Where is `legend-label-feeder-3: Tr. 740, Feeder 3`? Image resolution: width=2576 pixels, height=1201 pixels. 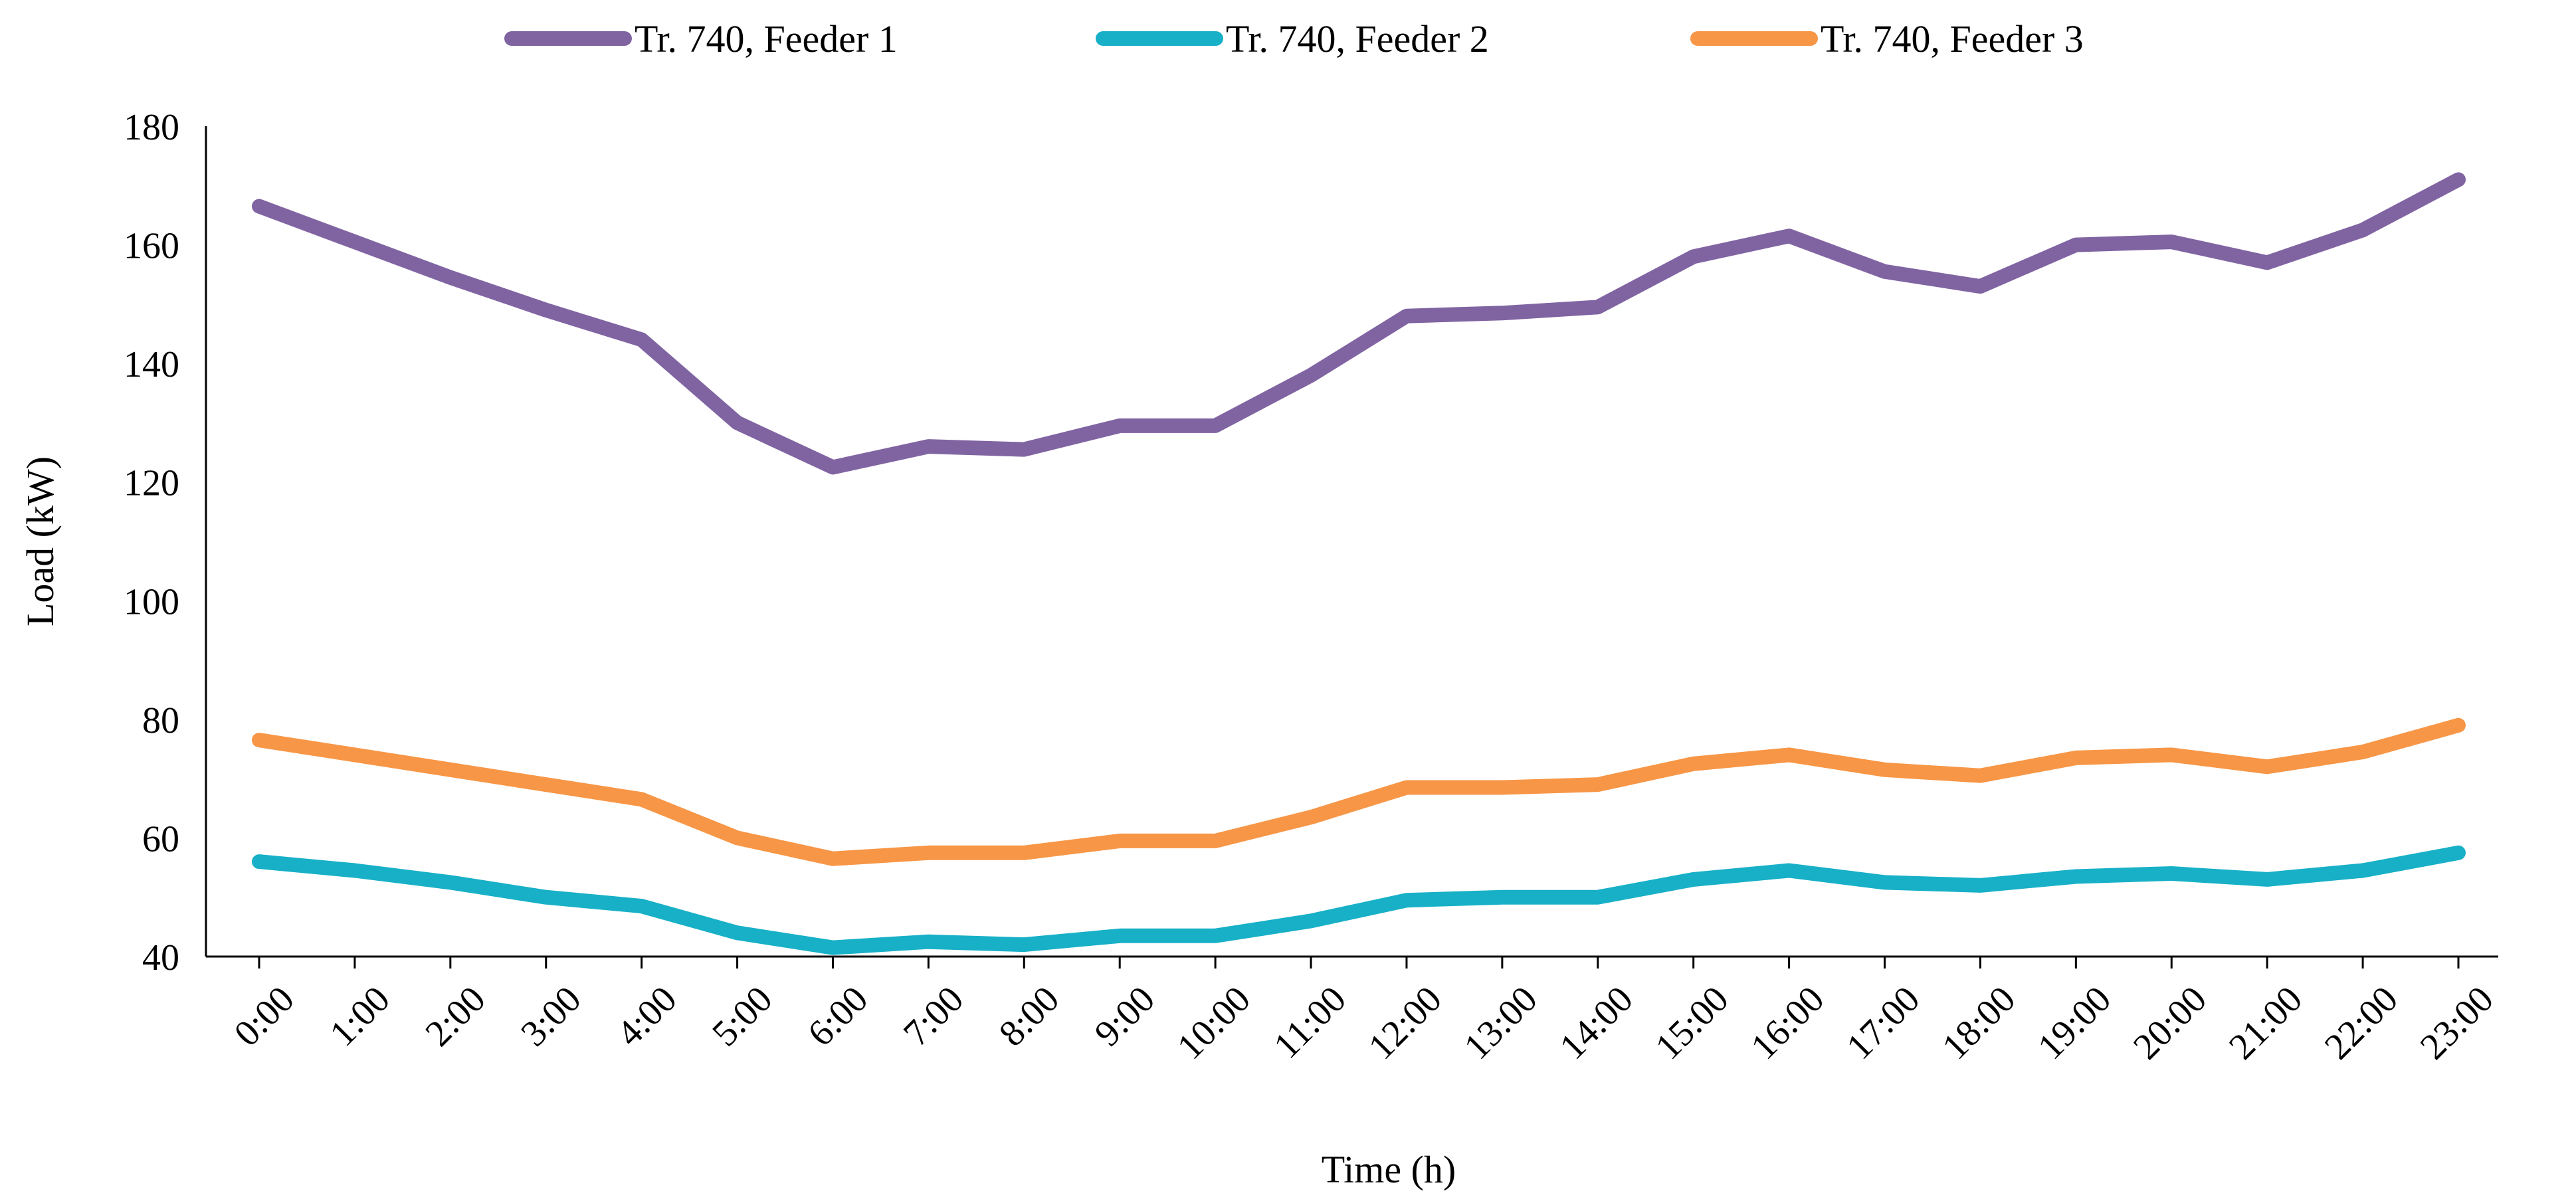 legend-label-feeder-3: Tr. 740, Feeder 3 is located at coordinates (1953, 38).